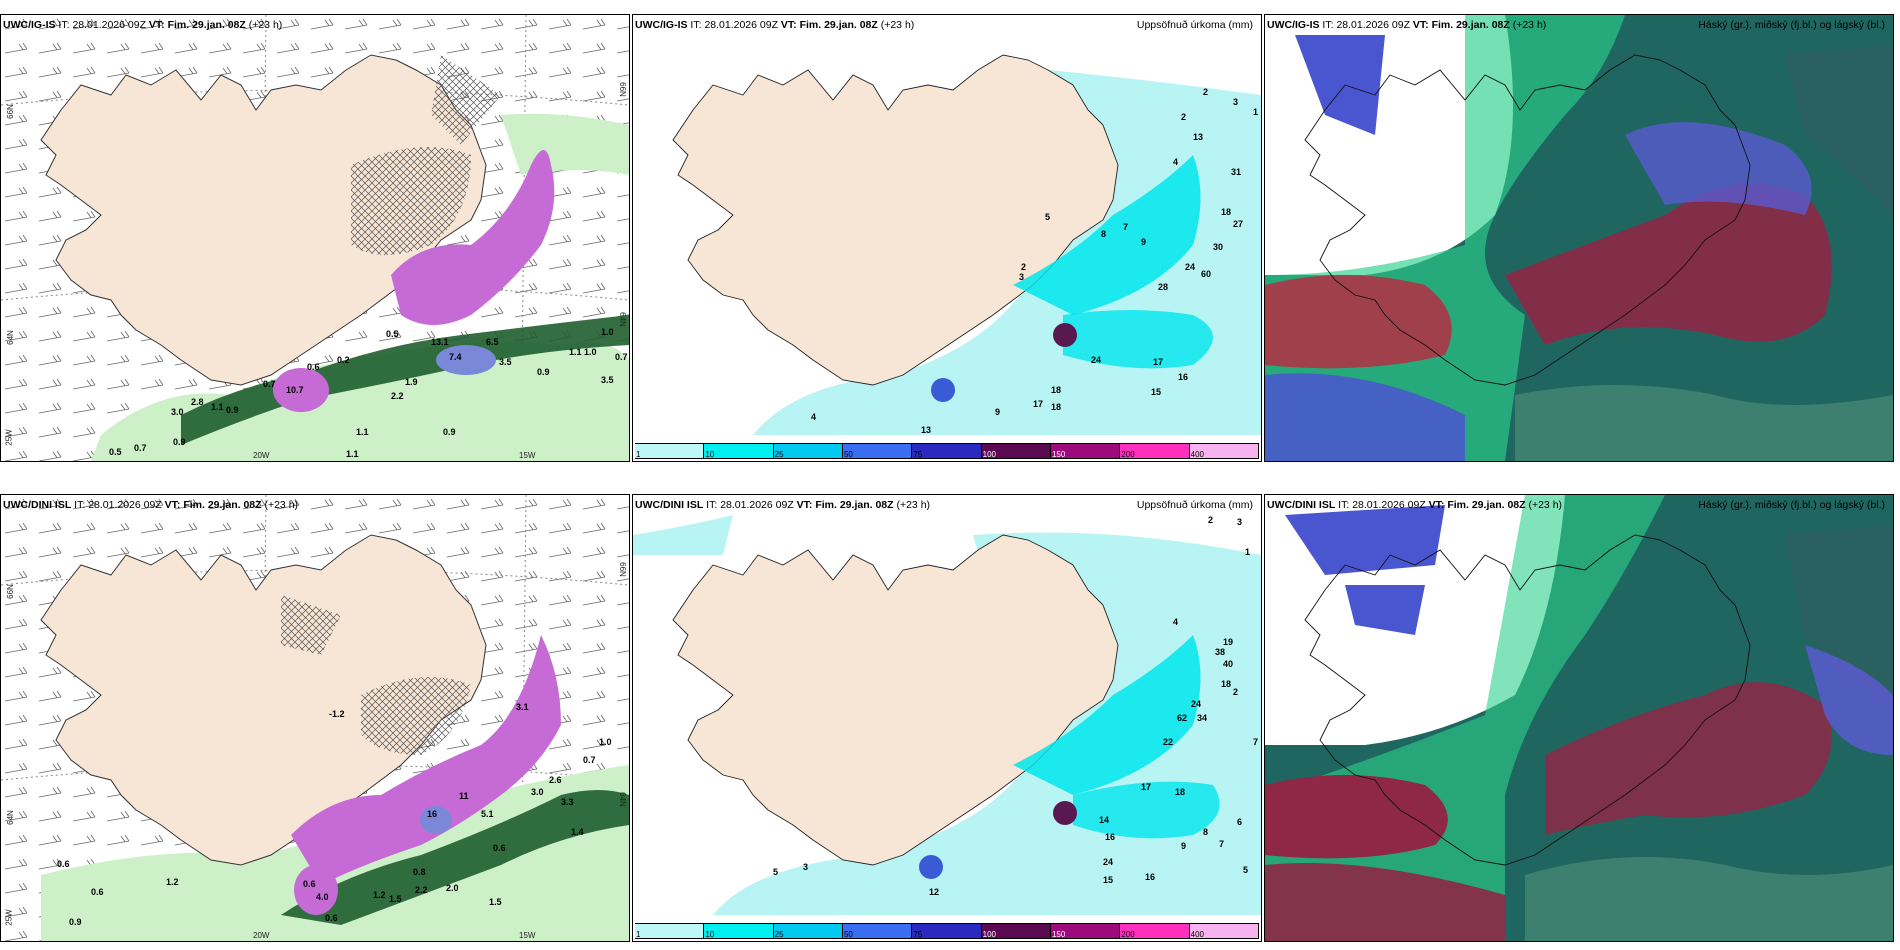 The height and width of the screenshot is (950, 1900). I want to click on svg-text: 1.1 1.0, so click(583, 352).